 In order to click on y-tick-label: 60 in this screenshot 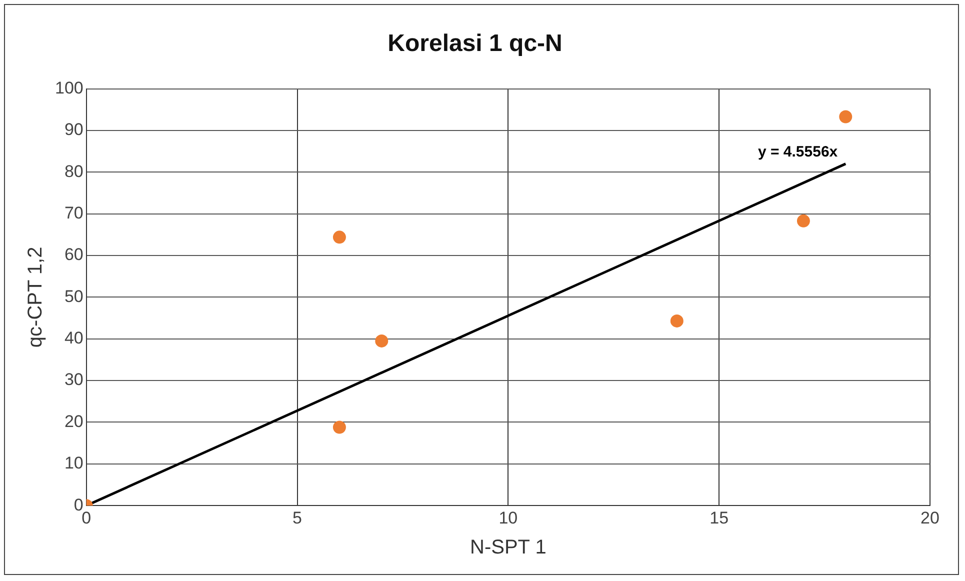, I will do `click(74, 254)`.